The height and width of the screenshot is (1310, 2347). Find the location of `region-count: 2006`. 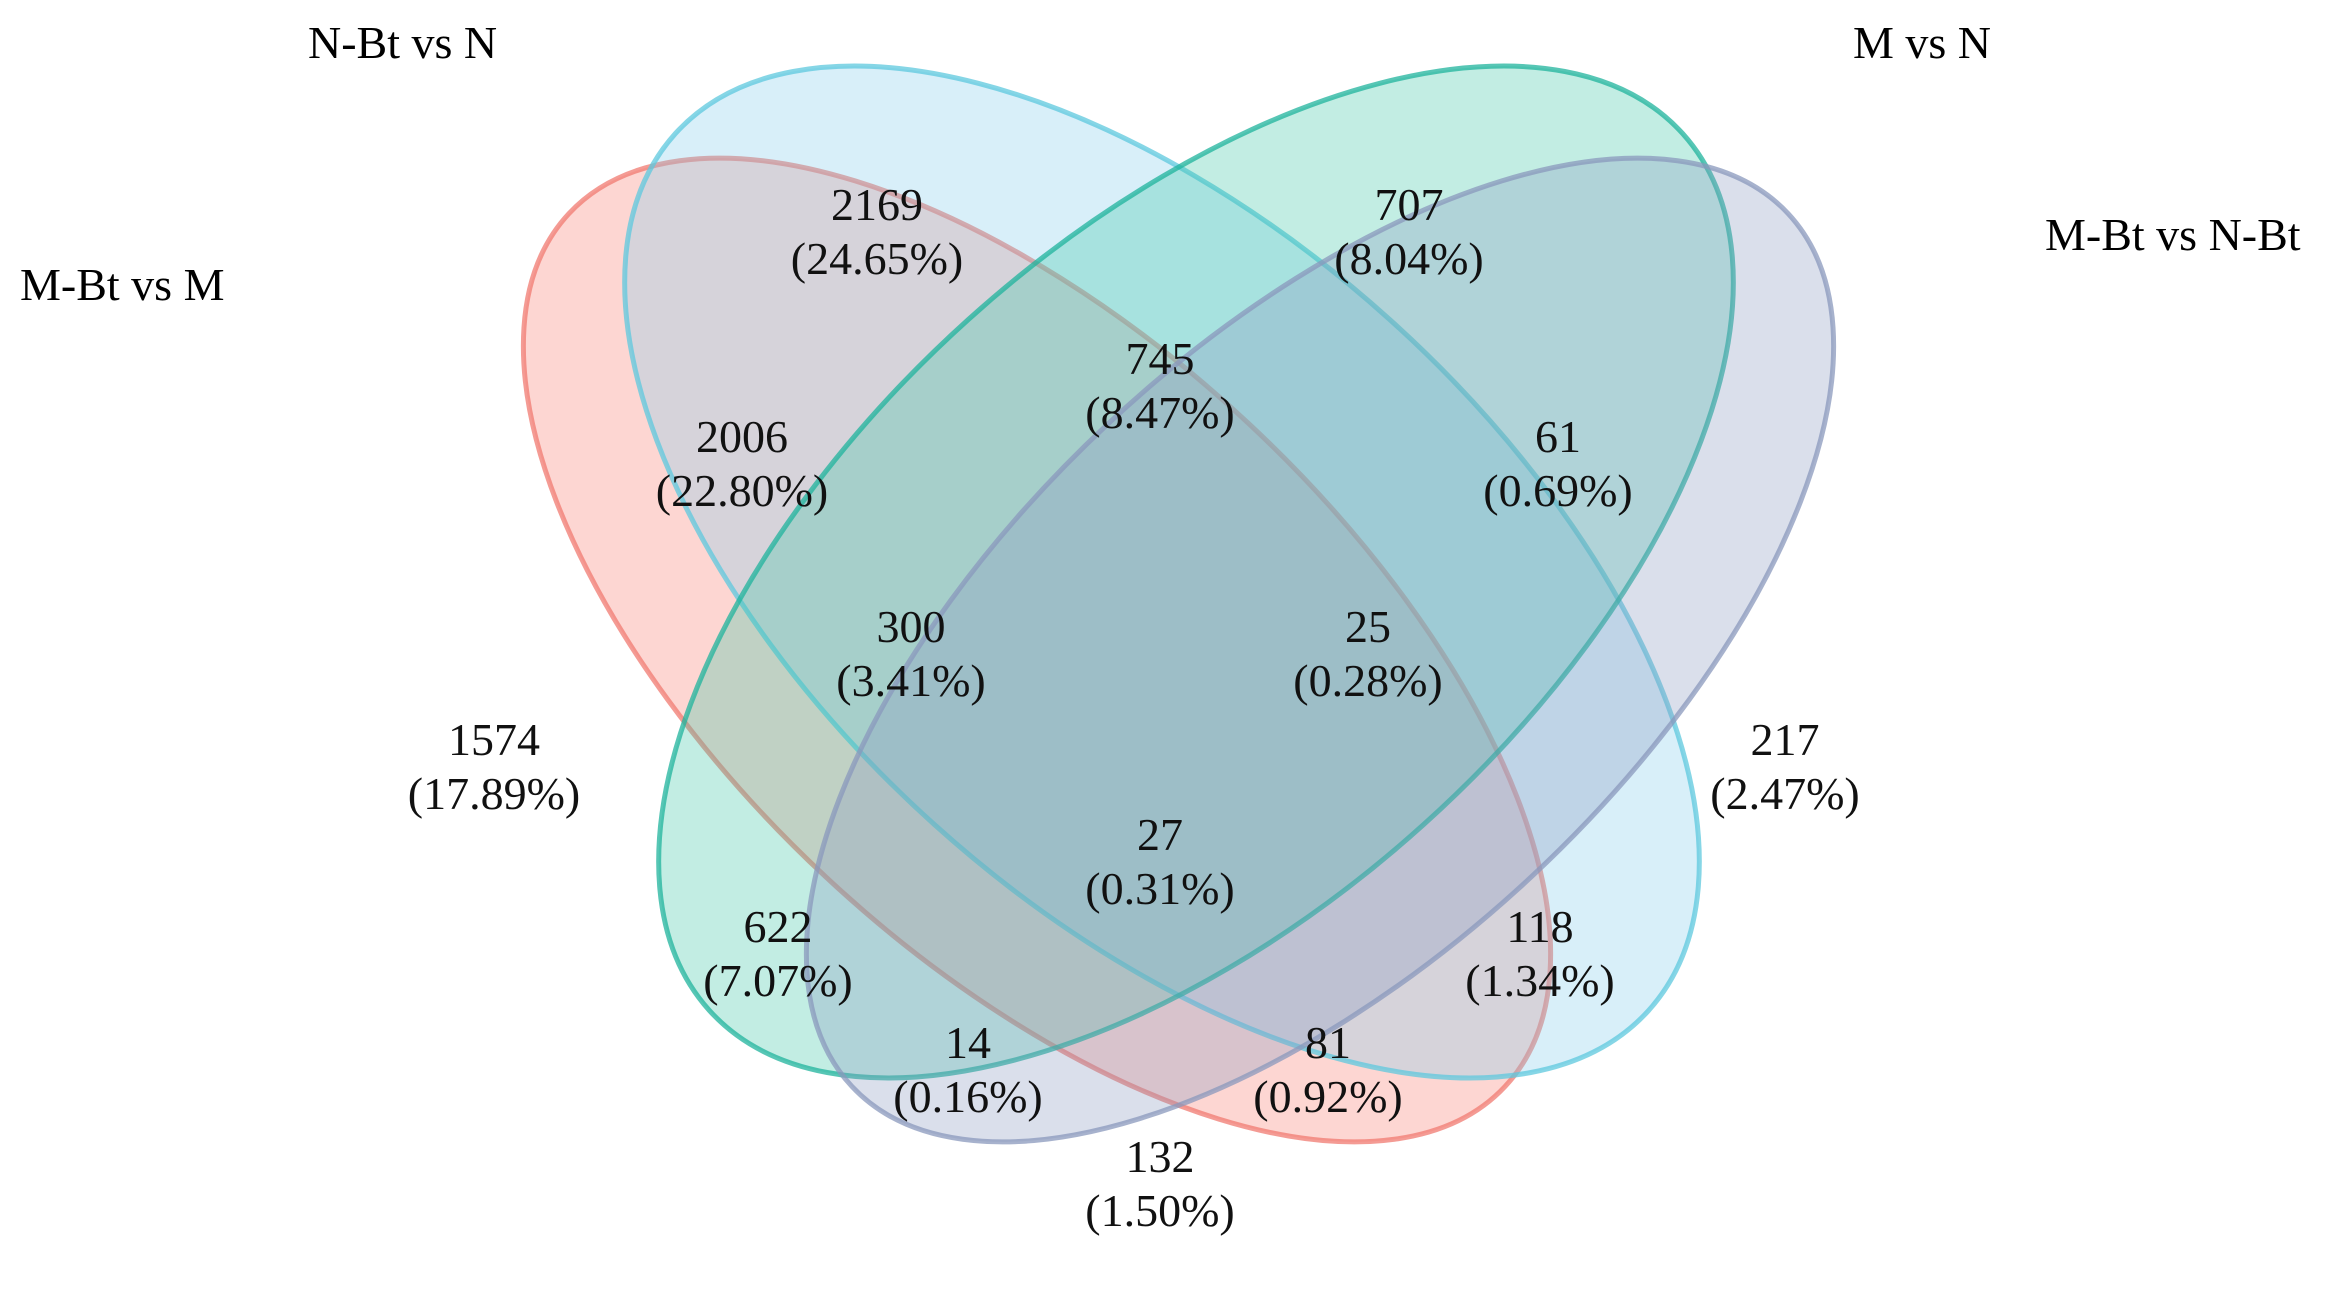

region-count: 2006 is located at coordinates (742, 436).